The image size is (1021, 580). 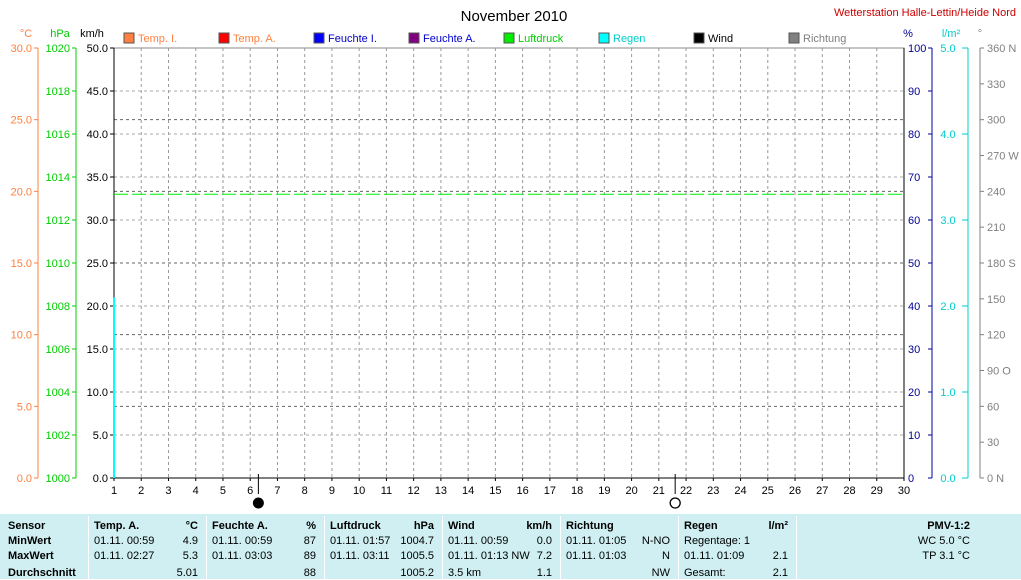 What do you see at coordinates (675, 503) in the screenshot?
I see `full-moon-icon` at bounding box center [675, 503].